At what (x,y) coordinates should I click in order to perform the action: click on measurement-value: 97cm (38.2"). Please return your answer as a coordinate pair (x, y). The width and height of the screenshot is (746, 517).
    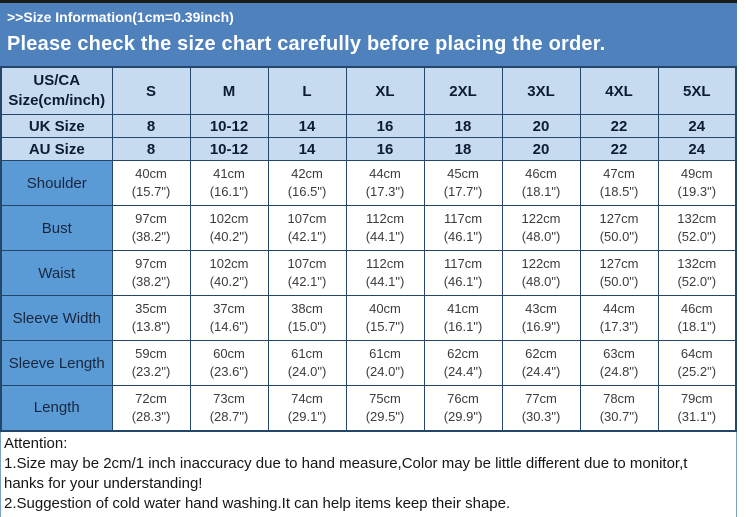
    Looking at the image, I should click on (151, 273).